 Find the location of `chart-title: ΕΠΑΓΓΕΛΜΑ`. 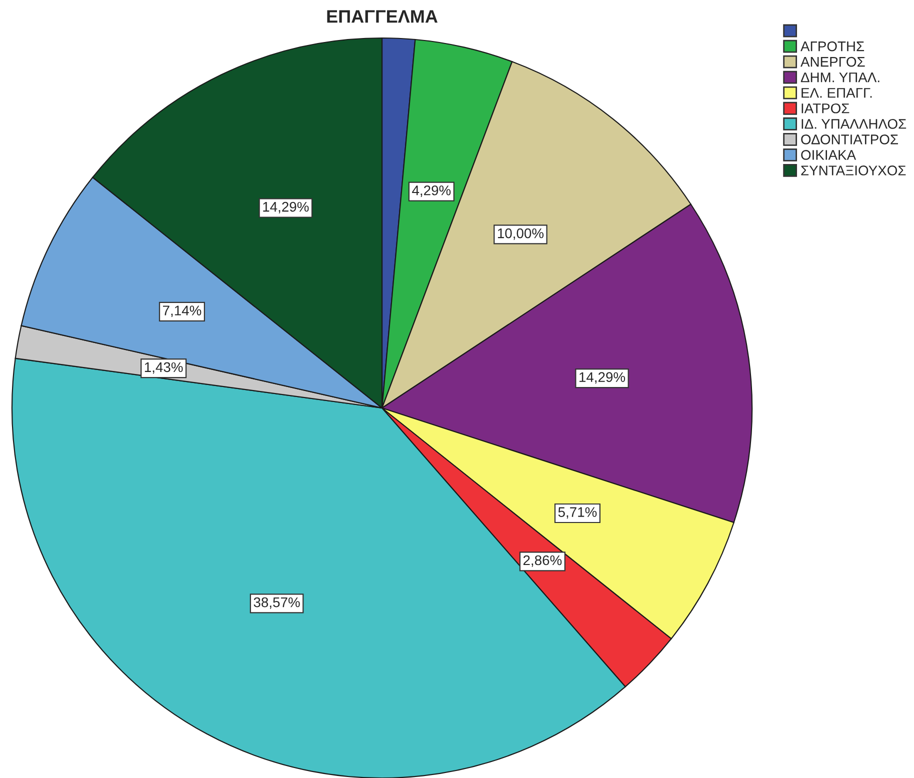

chart-title: ΕΠΑΓΓΕΛΜΑ is located at coordinates (382, 16).